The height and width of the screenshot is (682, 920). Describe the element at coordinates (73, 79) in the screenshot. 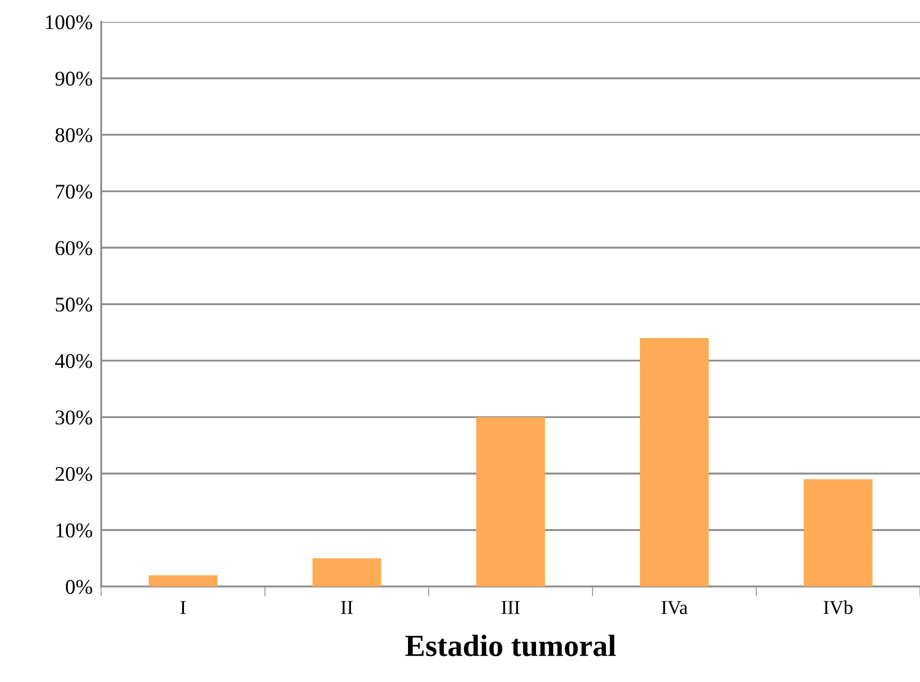

I see `y-tick-label: 90%` at that location.